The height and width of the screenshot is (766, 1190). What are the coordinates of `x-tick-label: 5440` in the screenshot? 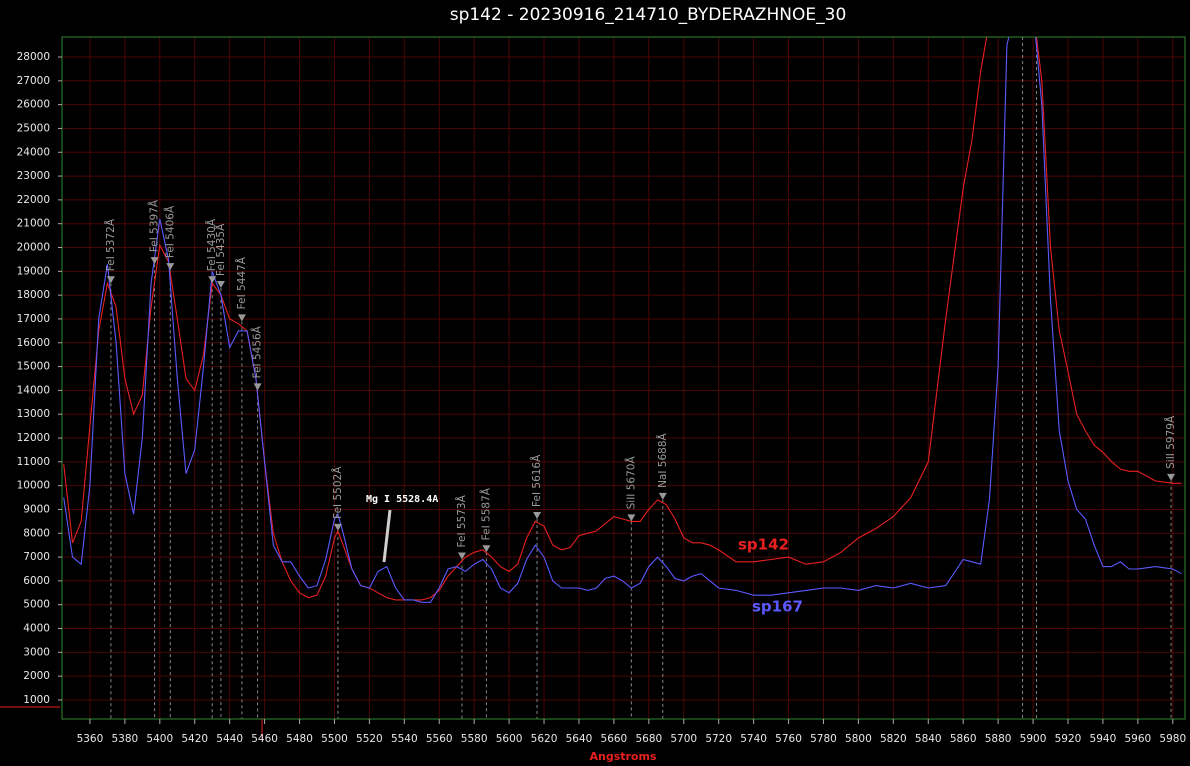 It's located at (229, 739).